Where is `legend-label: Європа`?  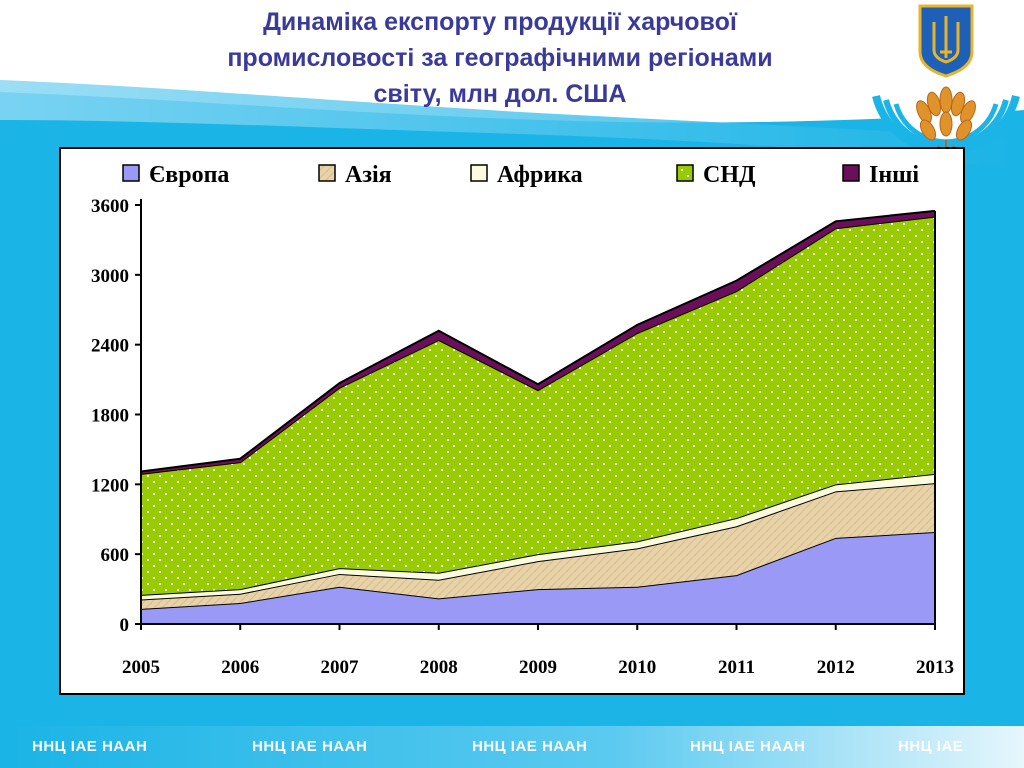
legend-label: Європа is located at coordinates (189, 175).